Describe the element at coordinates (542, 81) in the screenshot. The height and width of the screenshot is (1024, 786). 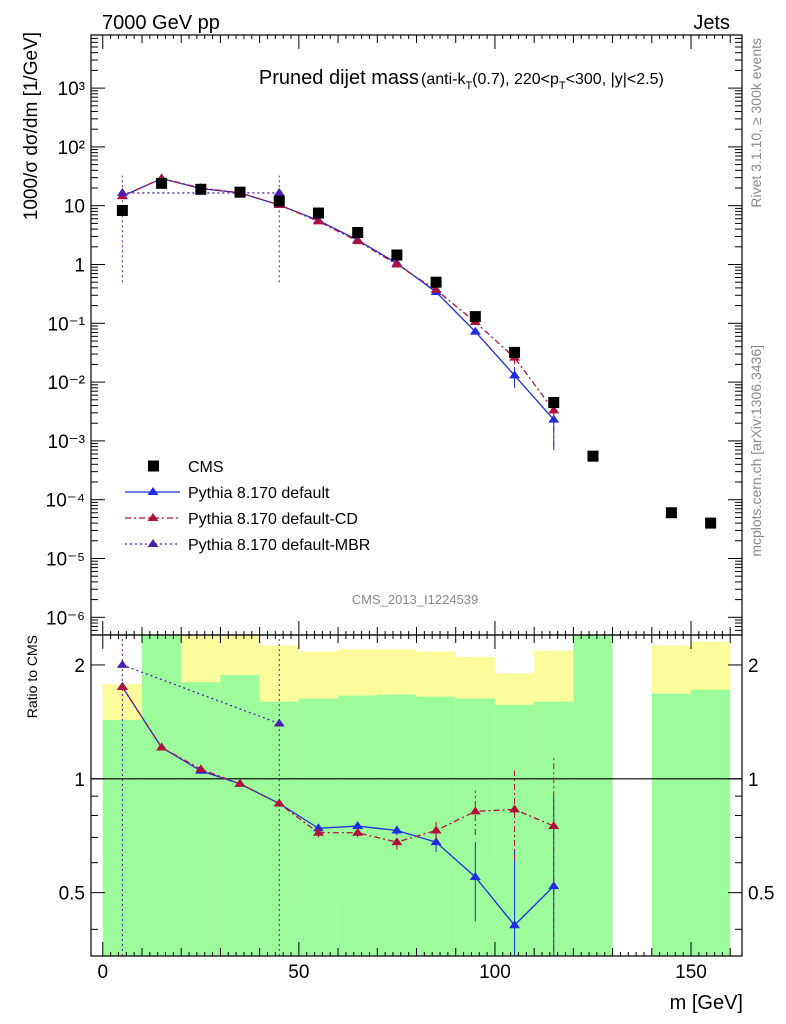
I see `chart-subtitle: (anti-kT(0.7), 220<pT<300, |y|<2.5)` at that location.